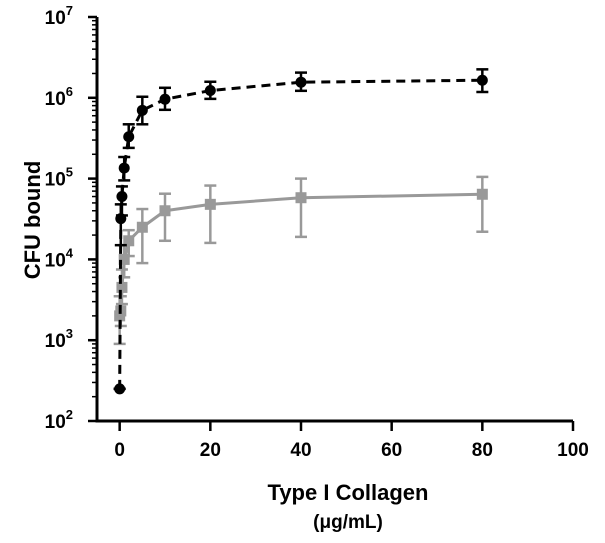 The image size is (605, 543). Describe the element at coordinates (348, 492) in the screenshot. I see `x-axis-title: Type I Collagen` at that location.